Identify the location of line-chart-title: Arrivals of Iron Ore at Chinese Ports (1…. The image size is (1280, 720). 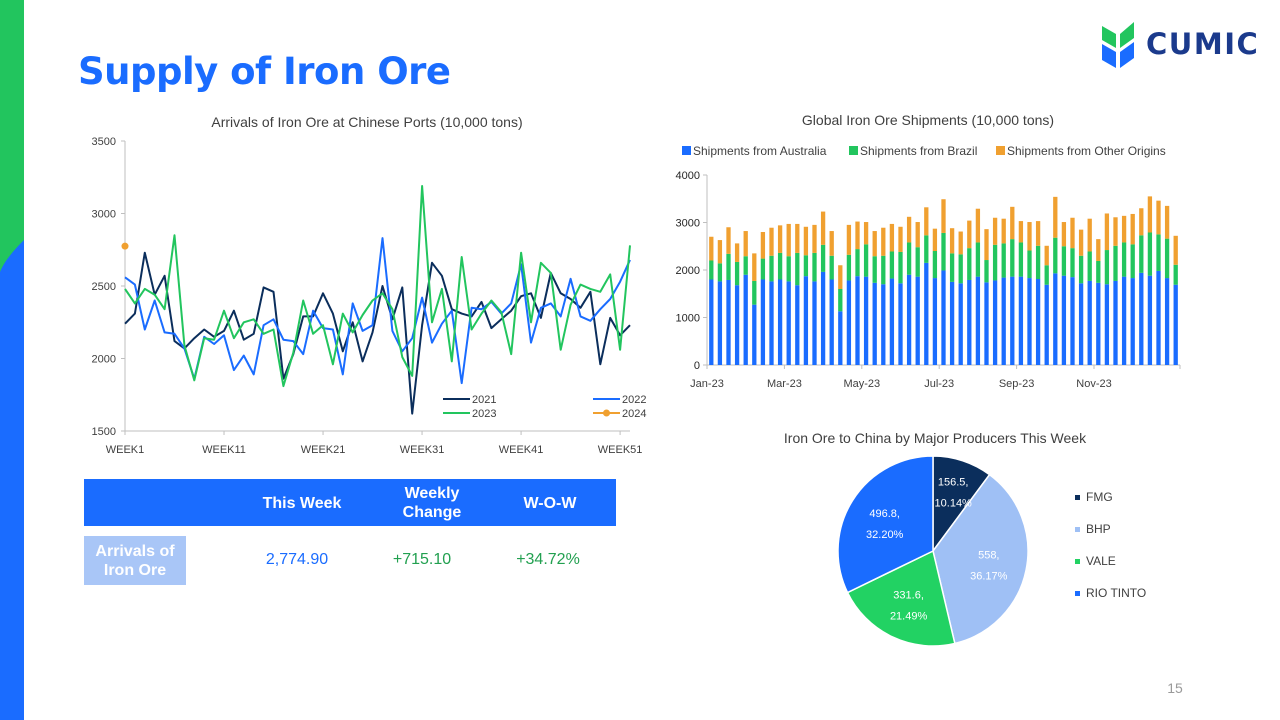
(366, 122).